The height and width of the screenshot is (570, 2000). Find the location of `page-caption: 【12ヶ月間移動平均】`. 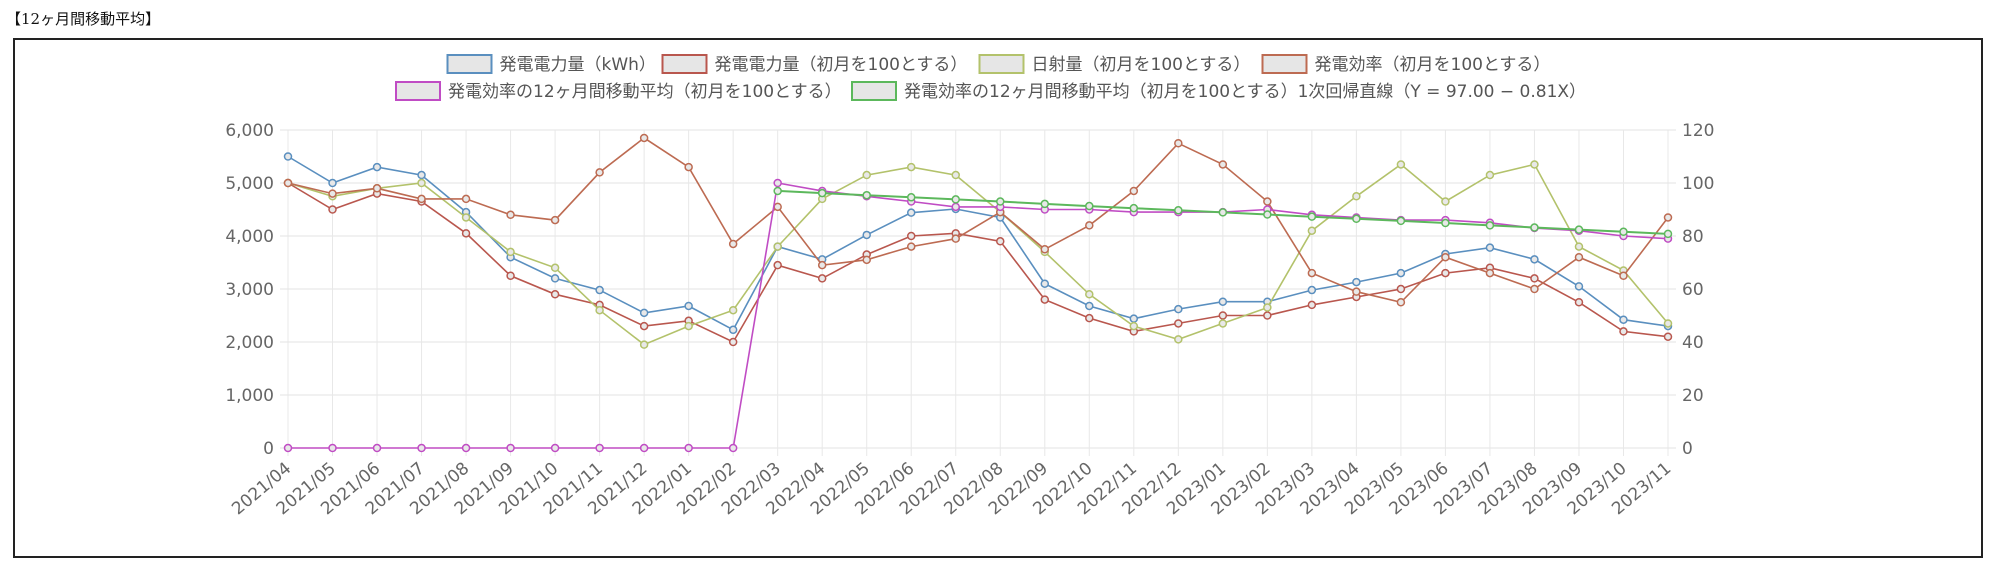

page-caption: 【12ヶ月間移動平均】 is located at coordinates (83, 19).